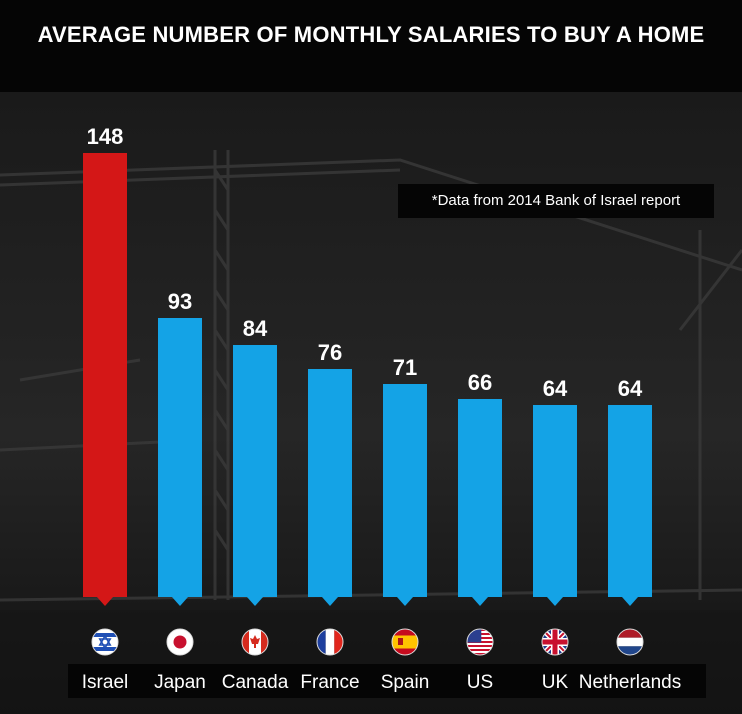  What do you see at coordinates (630, 601) in the screenshot?
I see `bar-pointer-netherlands` at bounding box center [630, 601].